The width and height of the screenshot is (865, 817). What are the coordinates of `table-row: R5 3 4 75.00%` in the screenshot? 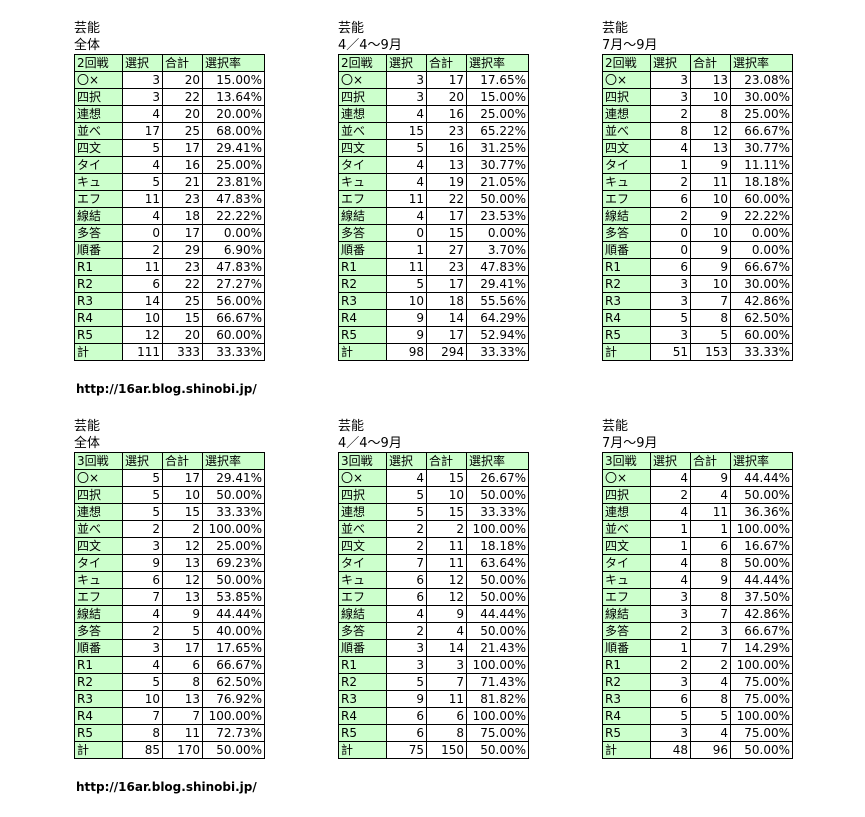 It's located at (697, 733).